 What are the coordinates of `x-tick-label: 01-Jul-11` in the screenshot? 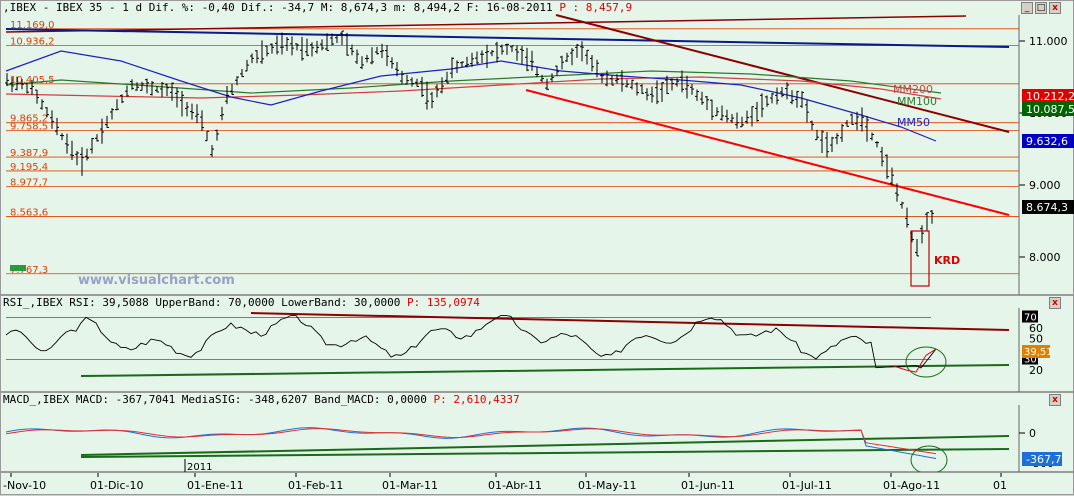 It's located at (807, 485).